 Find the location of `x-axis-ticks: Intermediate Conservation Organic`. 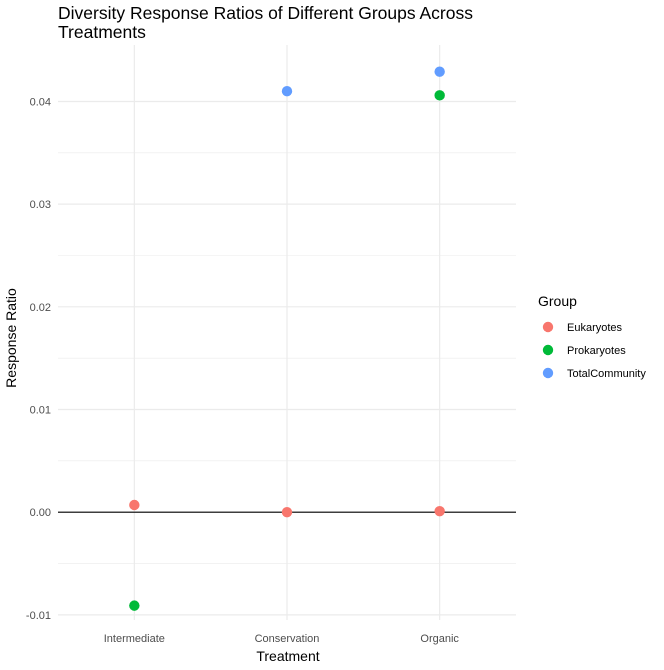

x-axis-ticks: Intermediate Conservation Organic is located at coordinates (282, 639).